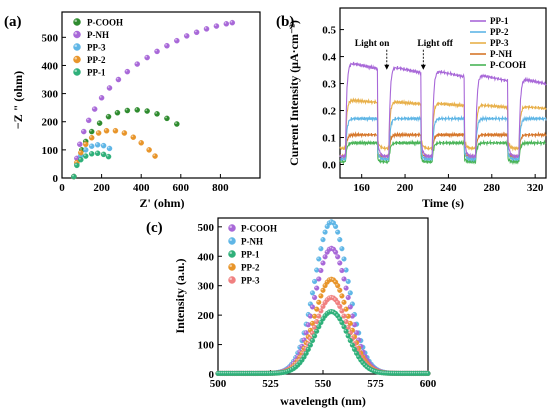 This screenshot has height=412, width=550. Describe the element at coordinates (206, 316) in the screenshot. I see `panel-c-ytick-label: 200` at that location.